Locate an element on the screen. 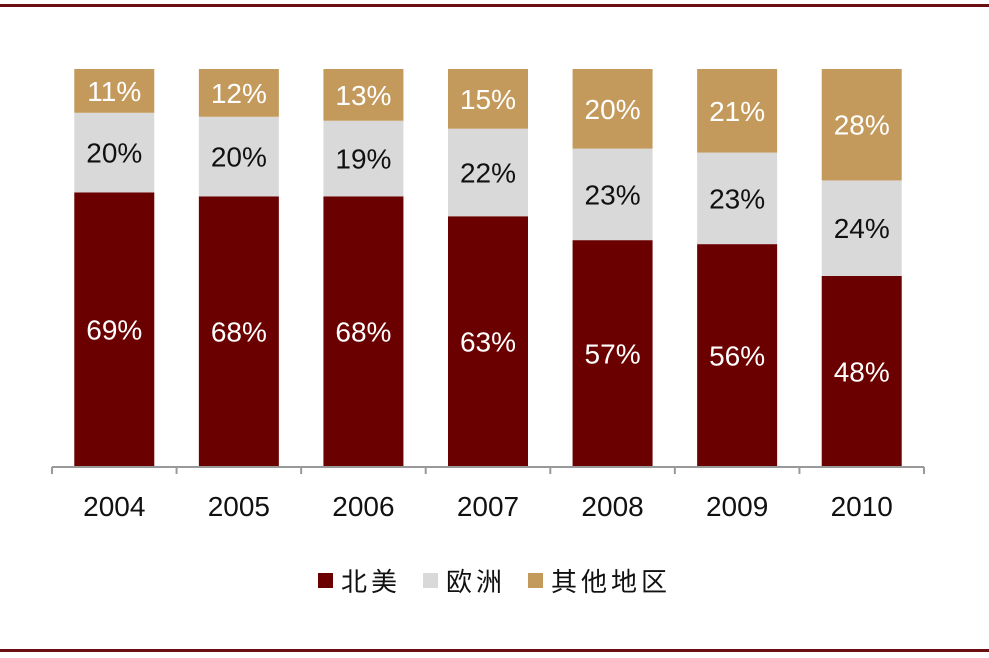 This screenshot has height=658, width=989. data-label-other-regions-2004: 11% is located at coordinates (114, 91).